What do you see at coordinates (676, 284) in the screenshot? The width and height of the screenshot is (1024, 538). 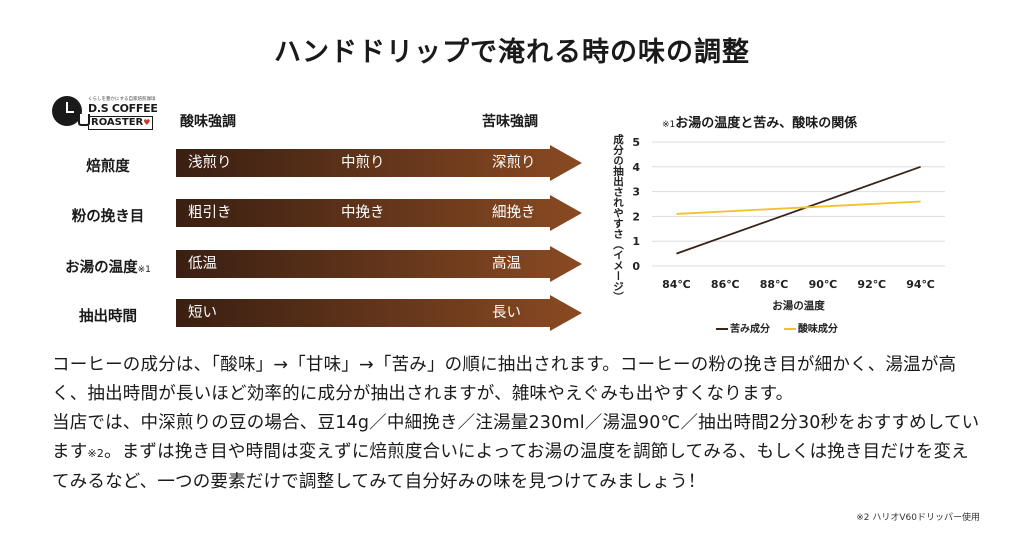 I see `x-tick-label: 84℃` at bounding box center [676, 284].